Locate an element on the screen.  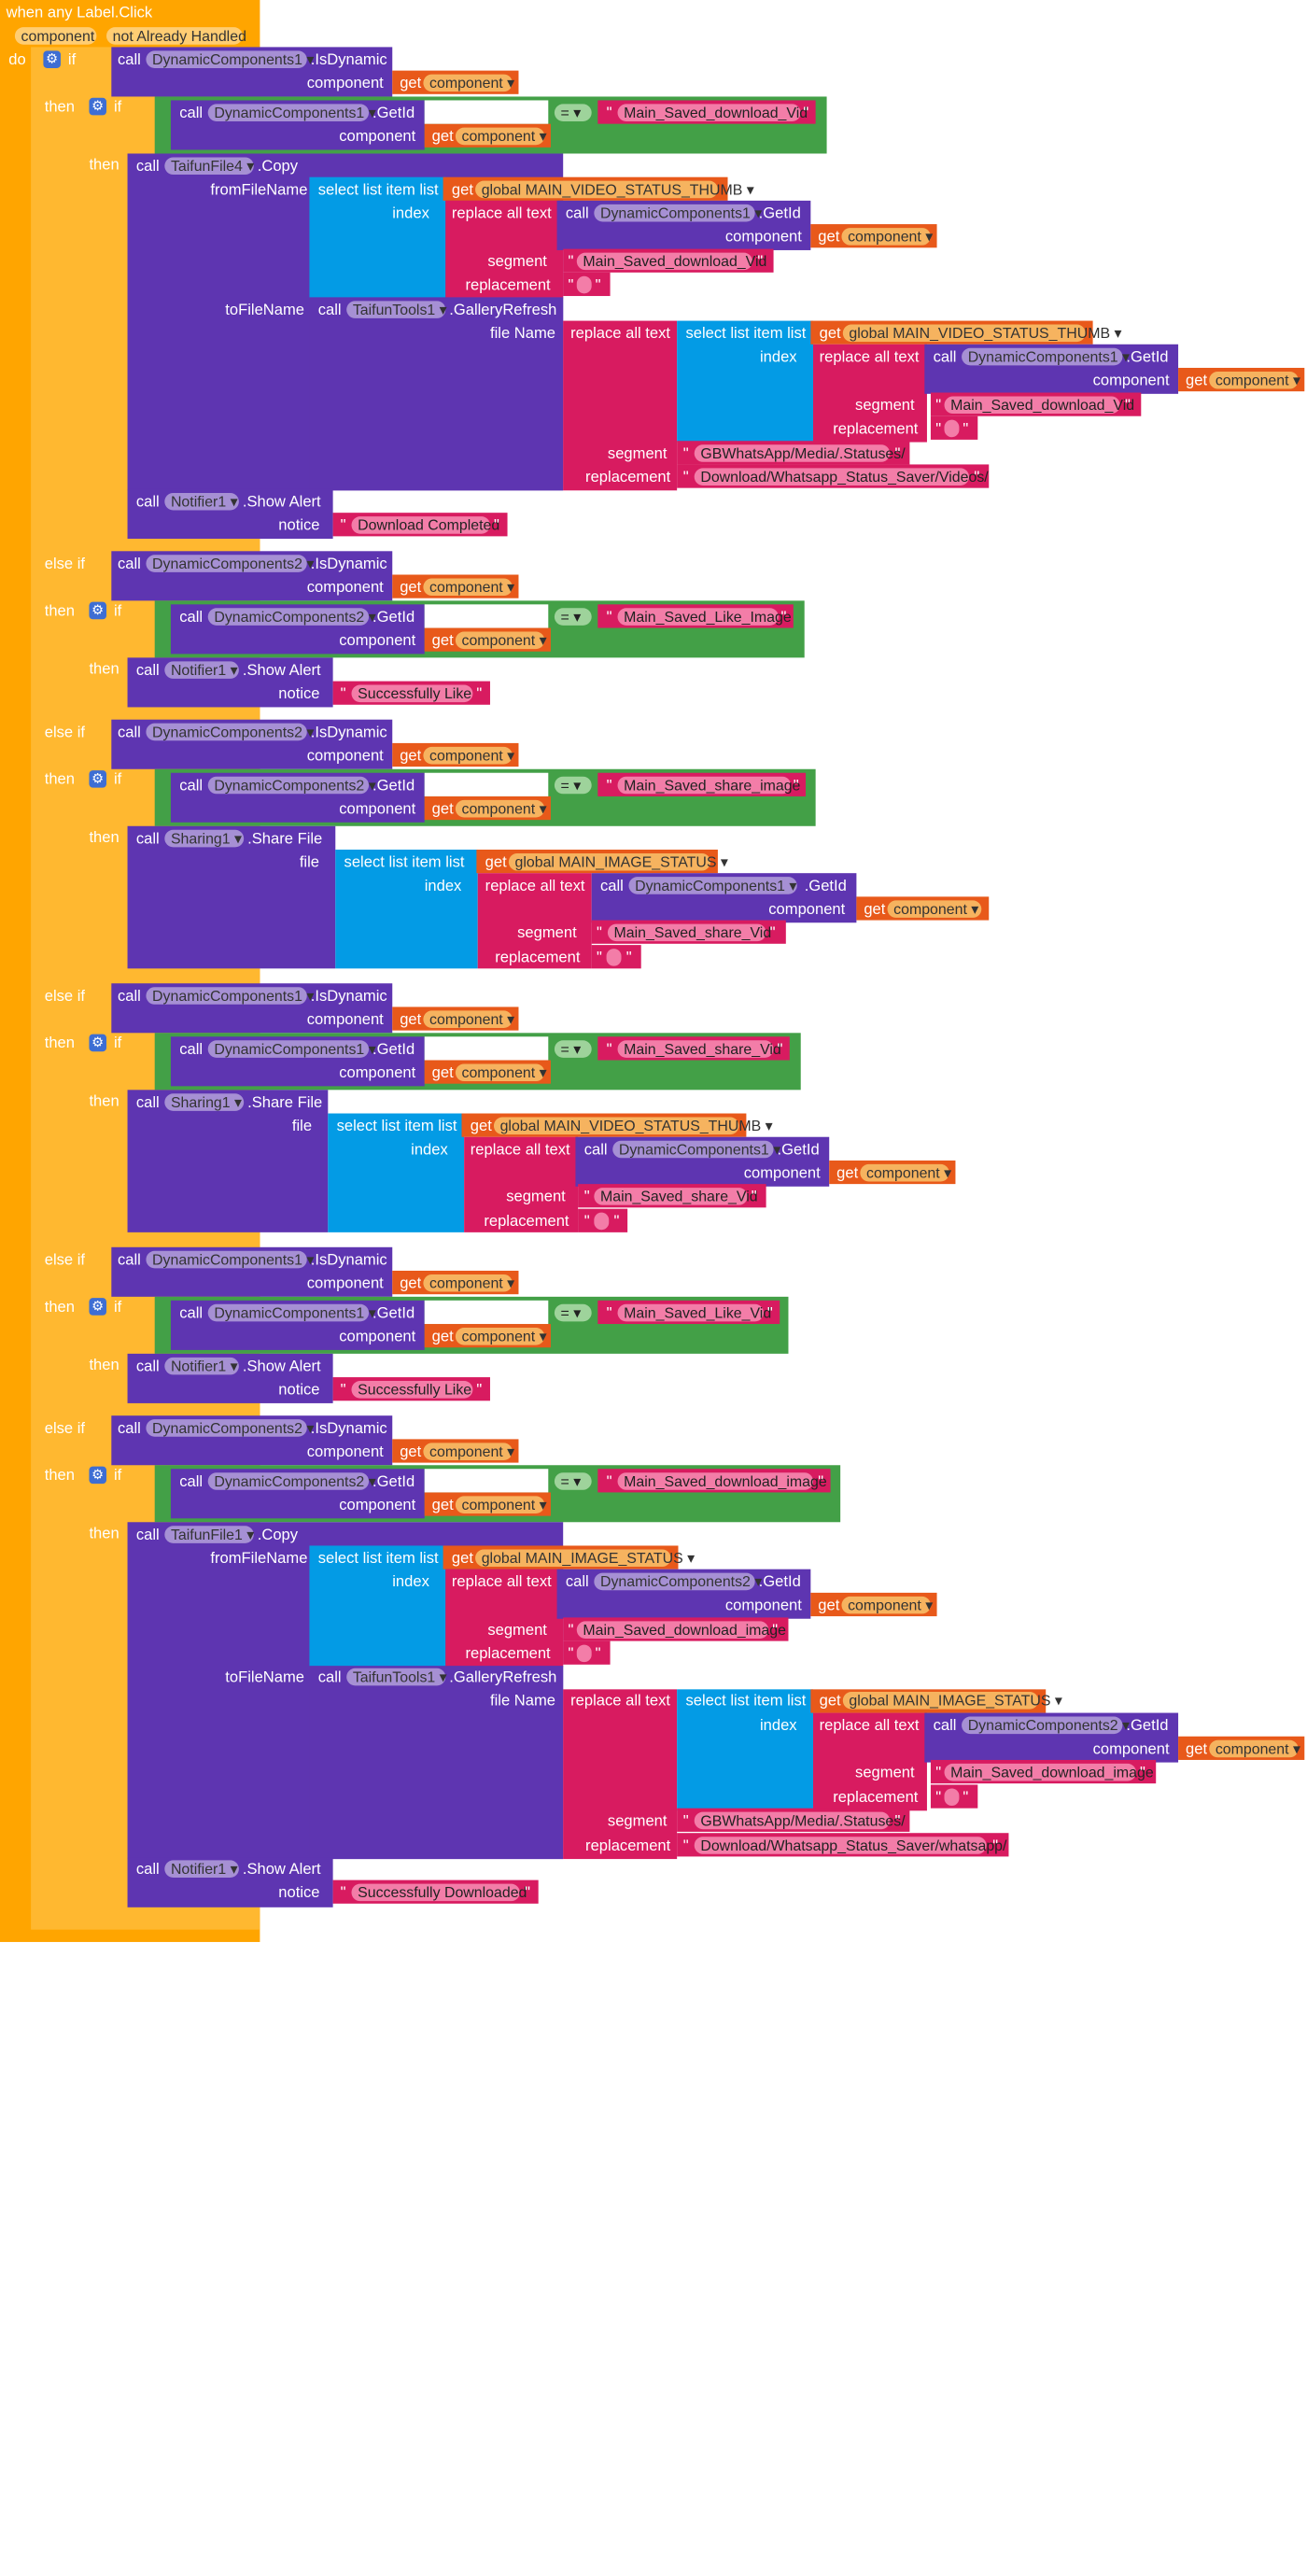
string-literal: Main_Saved_Like_Image is located at coordinates (704, 617).